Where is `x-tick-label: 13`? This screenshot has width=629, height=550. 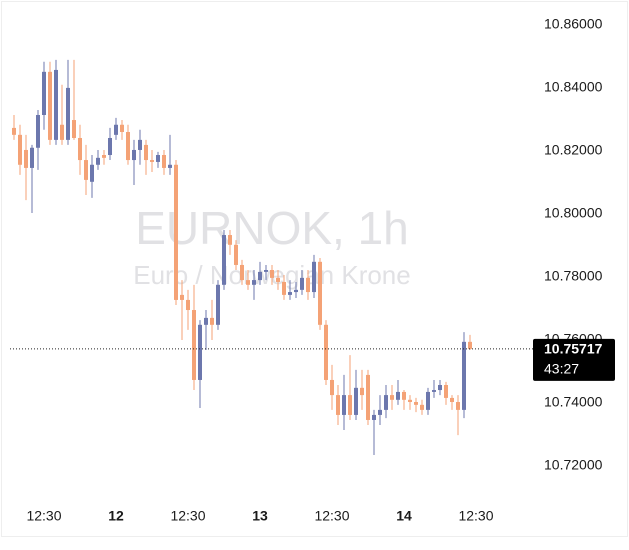
x-tick-label: 13 is located at coordinates (260, 516).